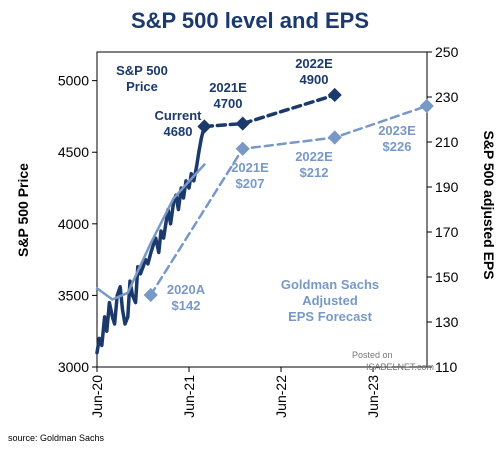 The height and width of the screenshot is (449, 500). I want to click on right-tick-label: 190, so click(447, 187).